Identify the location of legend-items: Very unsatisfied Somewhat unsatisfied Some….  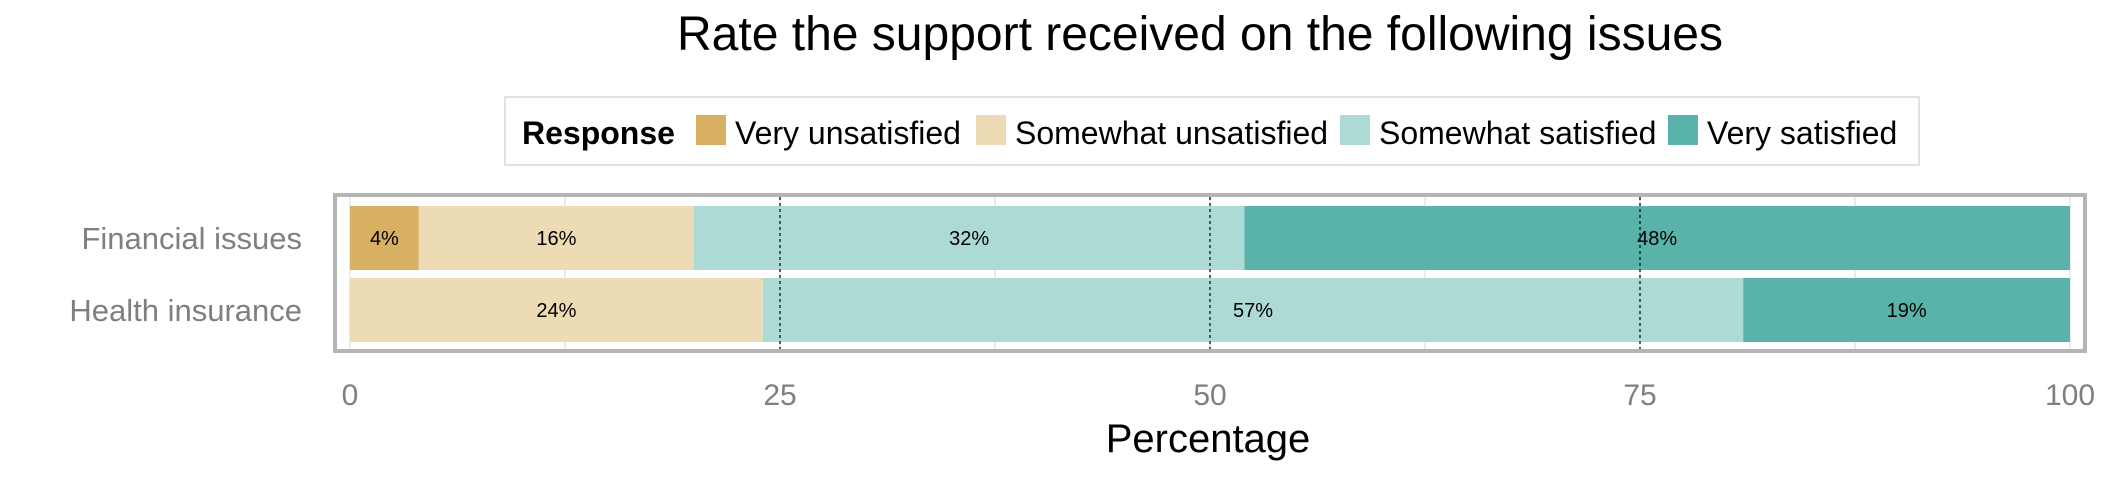
(1296, 133).